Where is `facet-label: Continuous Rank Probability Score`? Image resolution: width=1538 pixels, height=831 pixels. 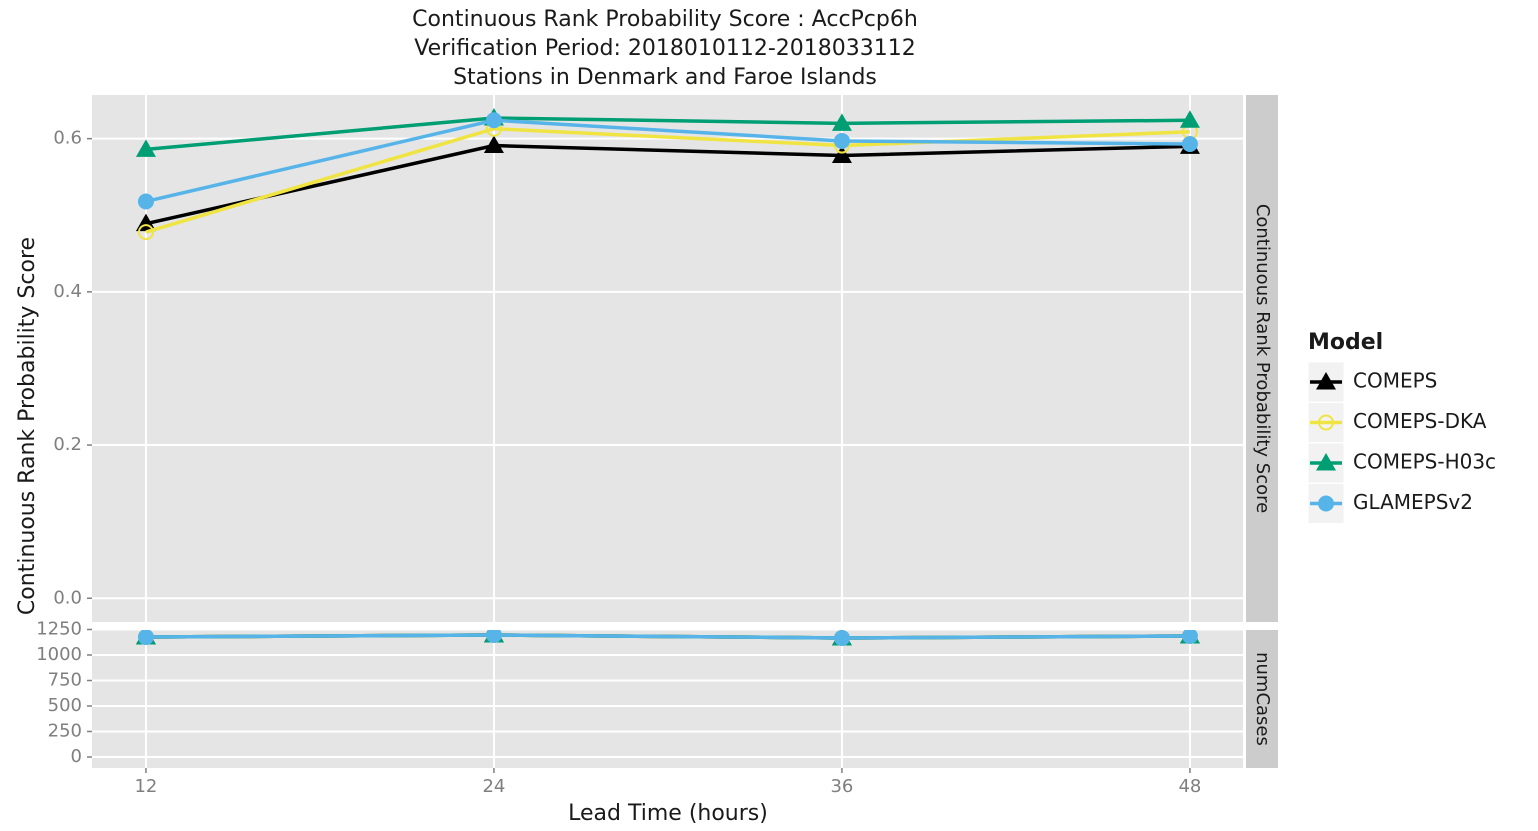
facet-label: Continuous Rank Probability Score is located at coordinates (1262, 358).